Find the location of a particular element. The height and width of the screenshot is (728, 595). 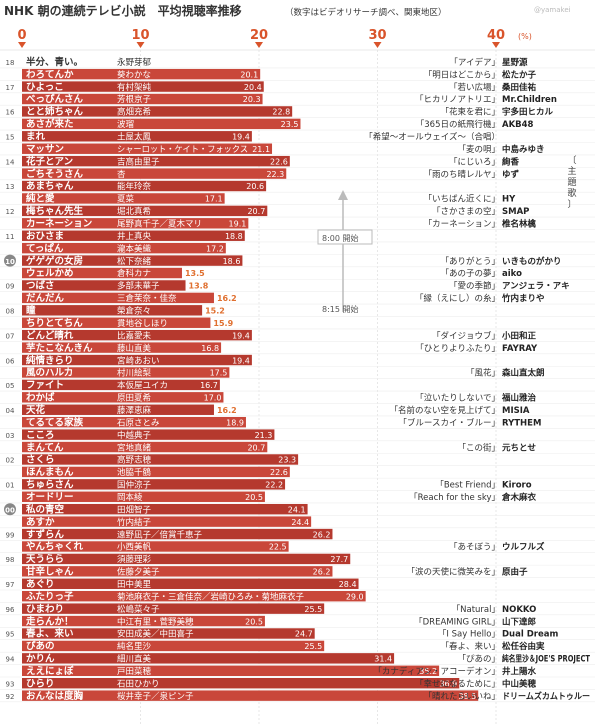

drama-title: わかば is located at coordinates (40, 398).